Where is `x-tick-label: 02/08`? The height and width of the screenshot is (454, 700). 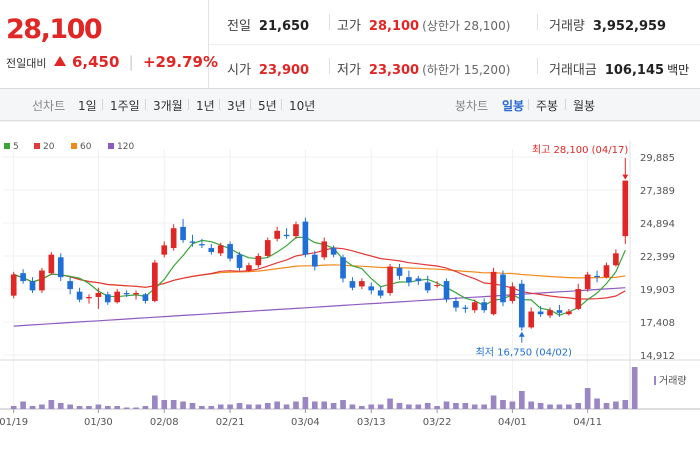 x-tick-label: 02/08 is located at coordinates (164, 422).